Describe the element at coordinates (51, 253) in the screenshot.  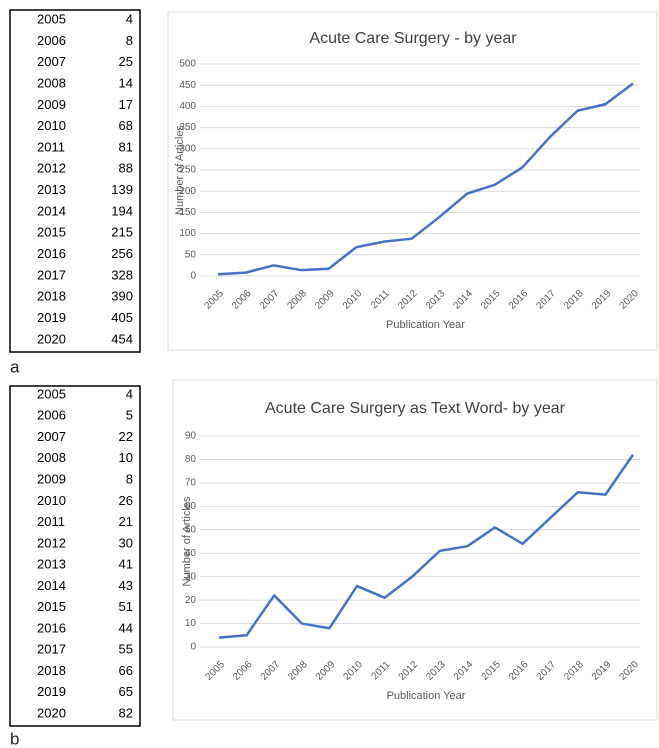
I see `table-year: 2016` at that location.